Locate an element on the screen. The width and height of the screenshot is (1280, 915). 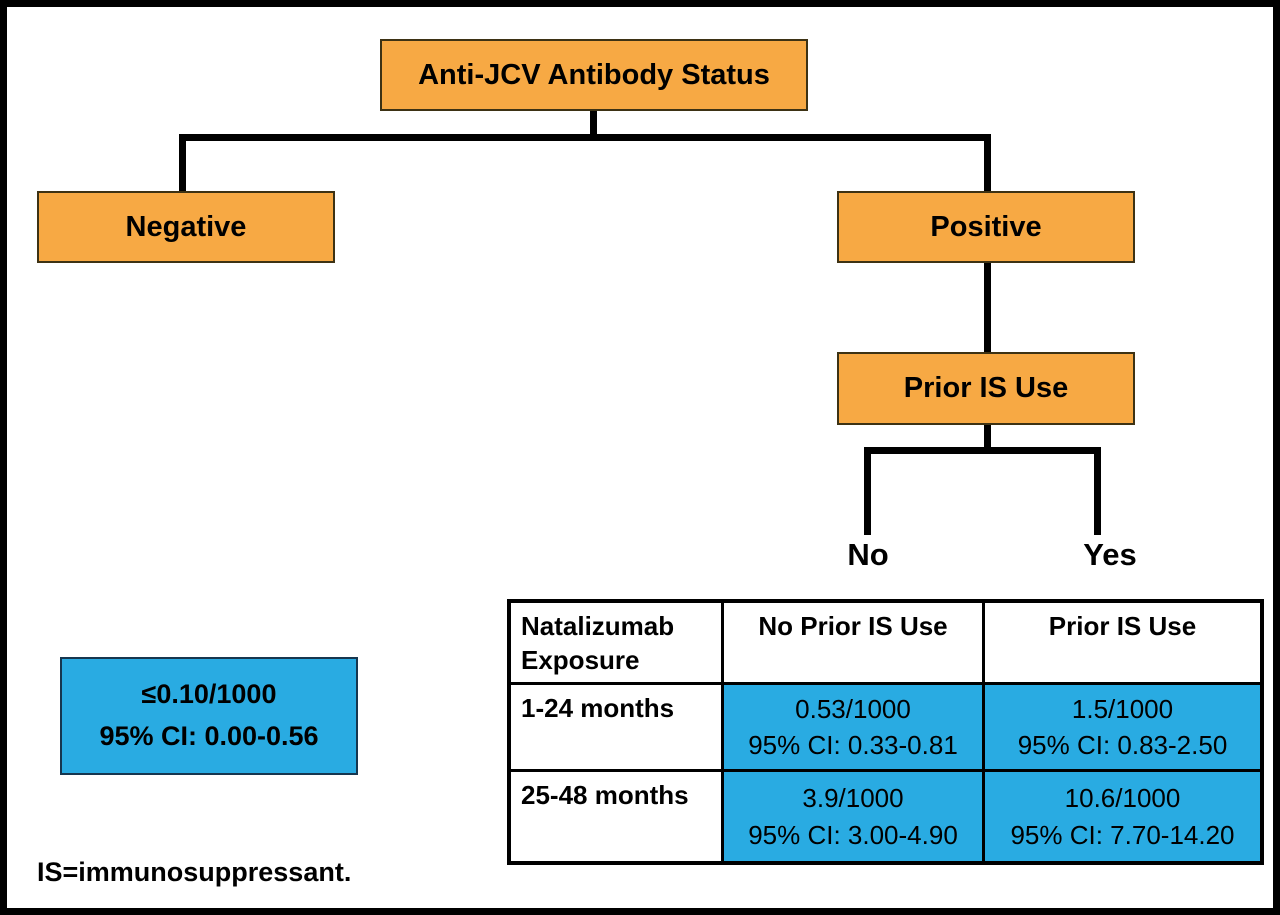
connector-prior-stub is located at coordinates (987, 439).